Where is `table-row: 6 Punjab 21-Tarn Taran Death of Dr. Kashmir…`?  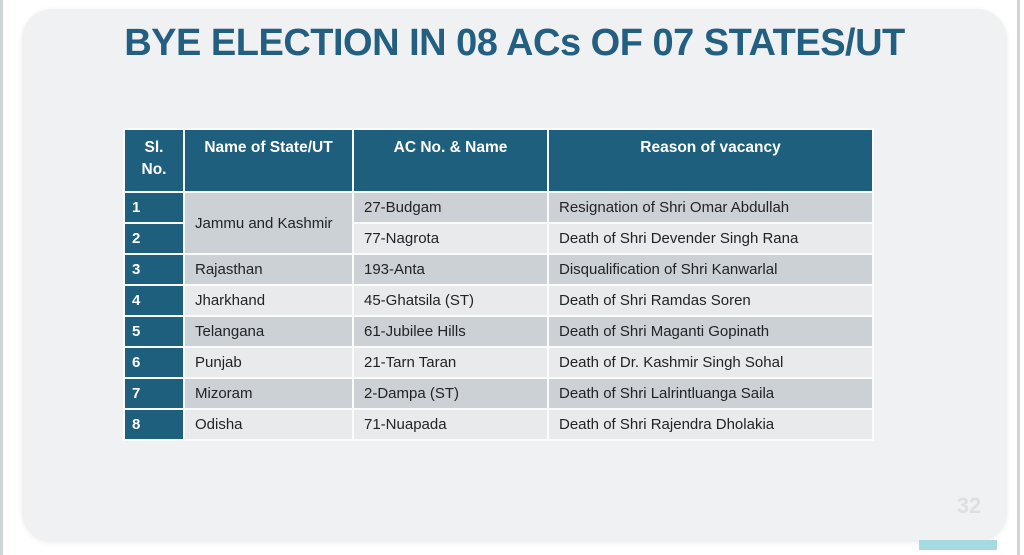 table-row: 6 Punjab 21-Tarn Taran Death of Dr. Kashmir… is located at coordinates (498, 362).